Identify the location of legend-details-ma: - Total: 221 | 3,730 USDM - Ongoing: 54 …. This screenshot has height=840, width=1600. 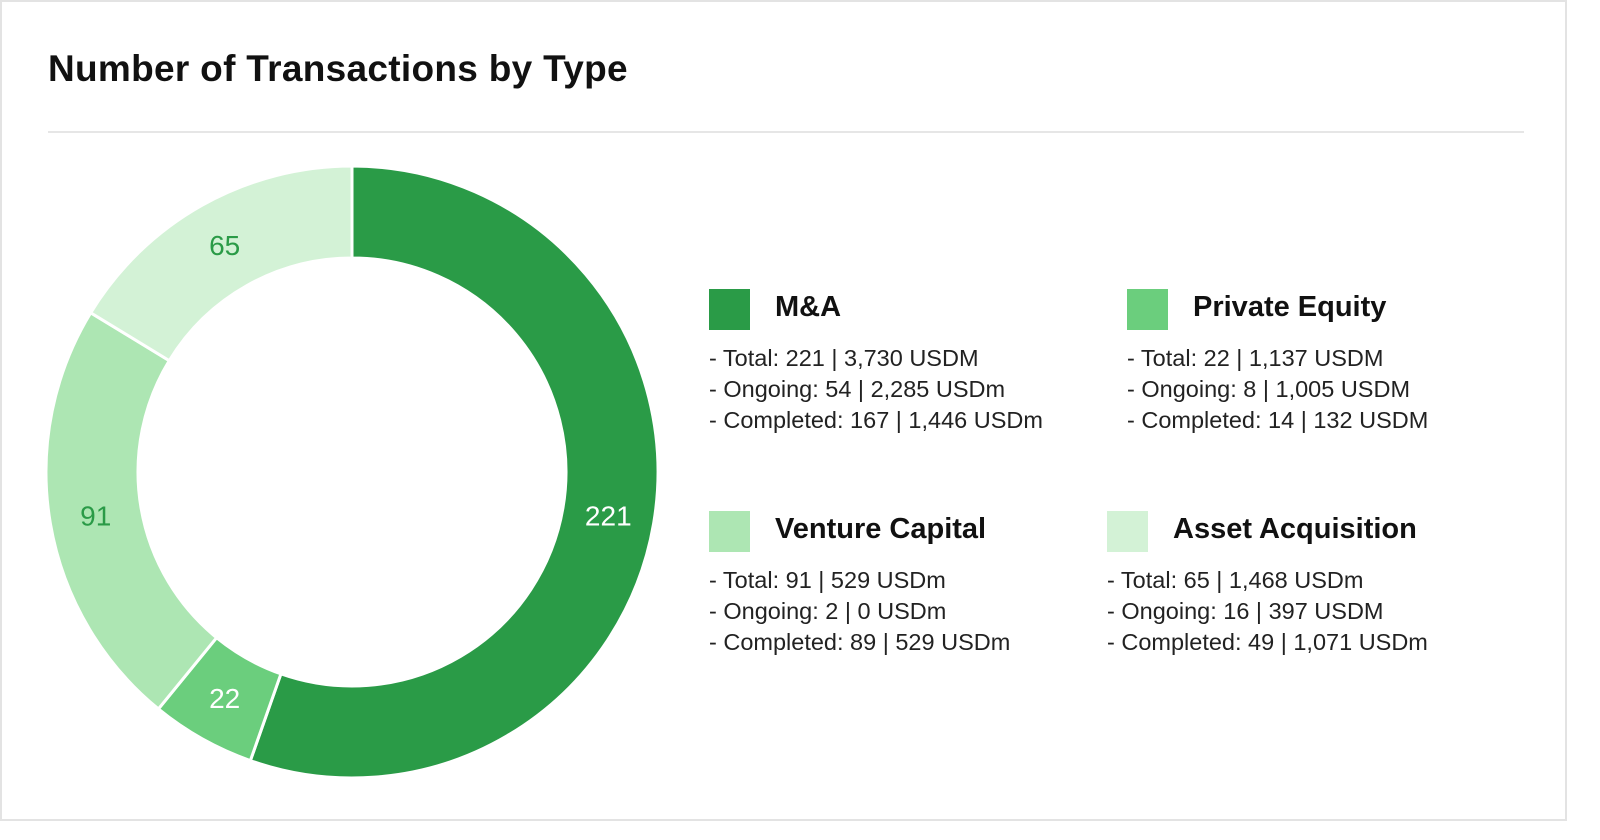
(876, 389).